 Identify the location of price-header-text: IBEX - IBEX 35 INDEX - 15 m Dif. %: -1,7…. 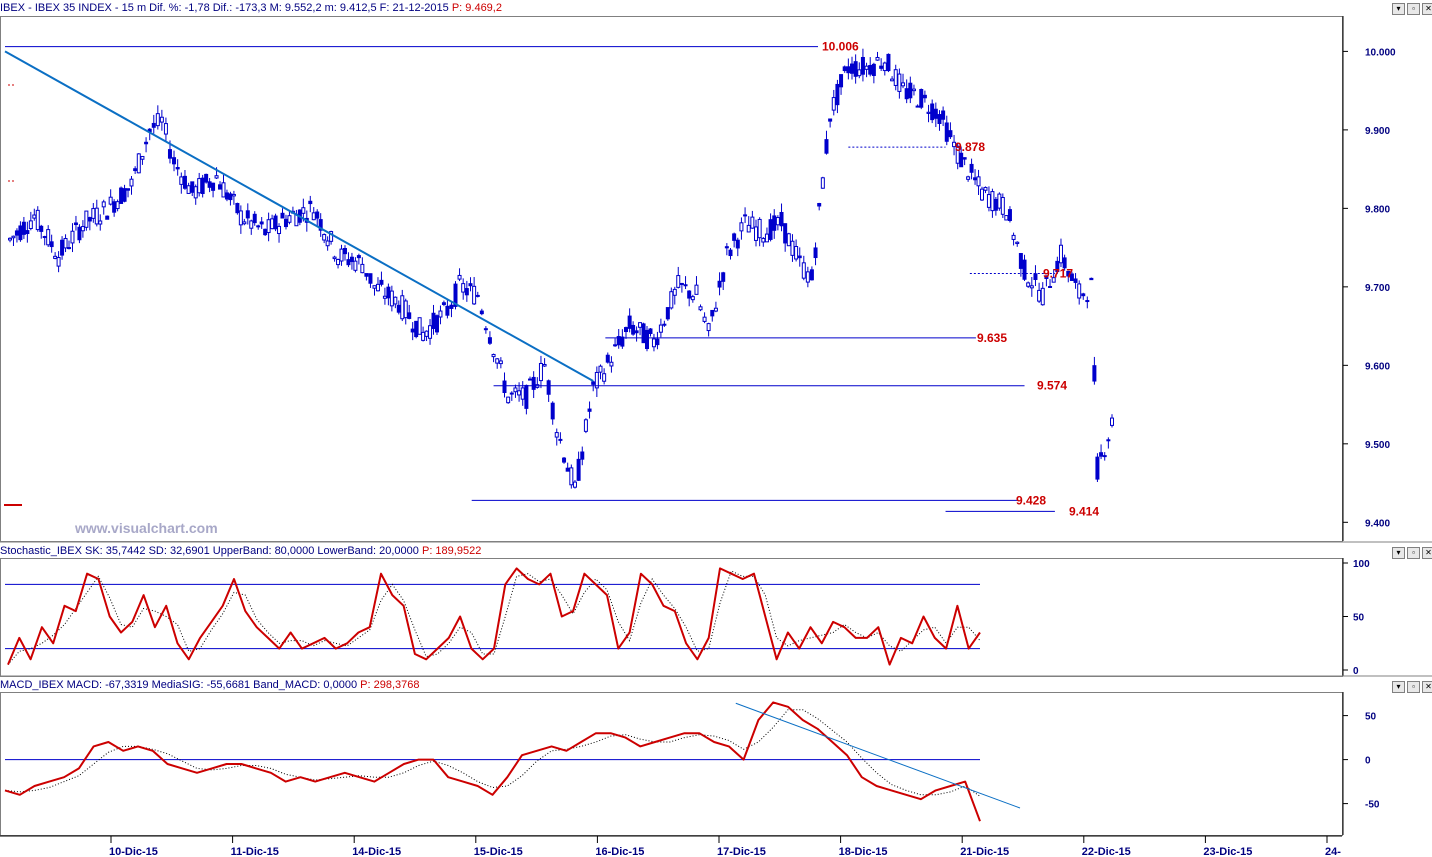
(224, 8).